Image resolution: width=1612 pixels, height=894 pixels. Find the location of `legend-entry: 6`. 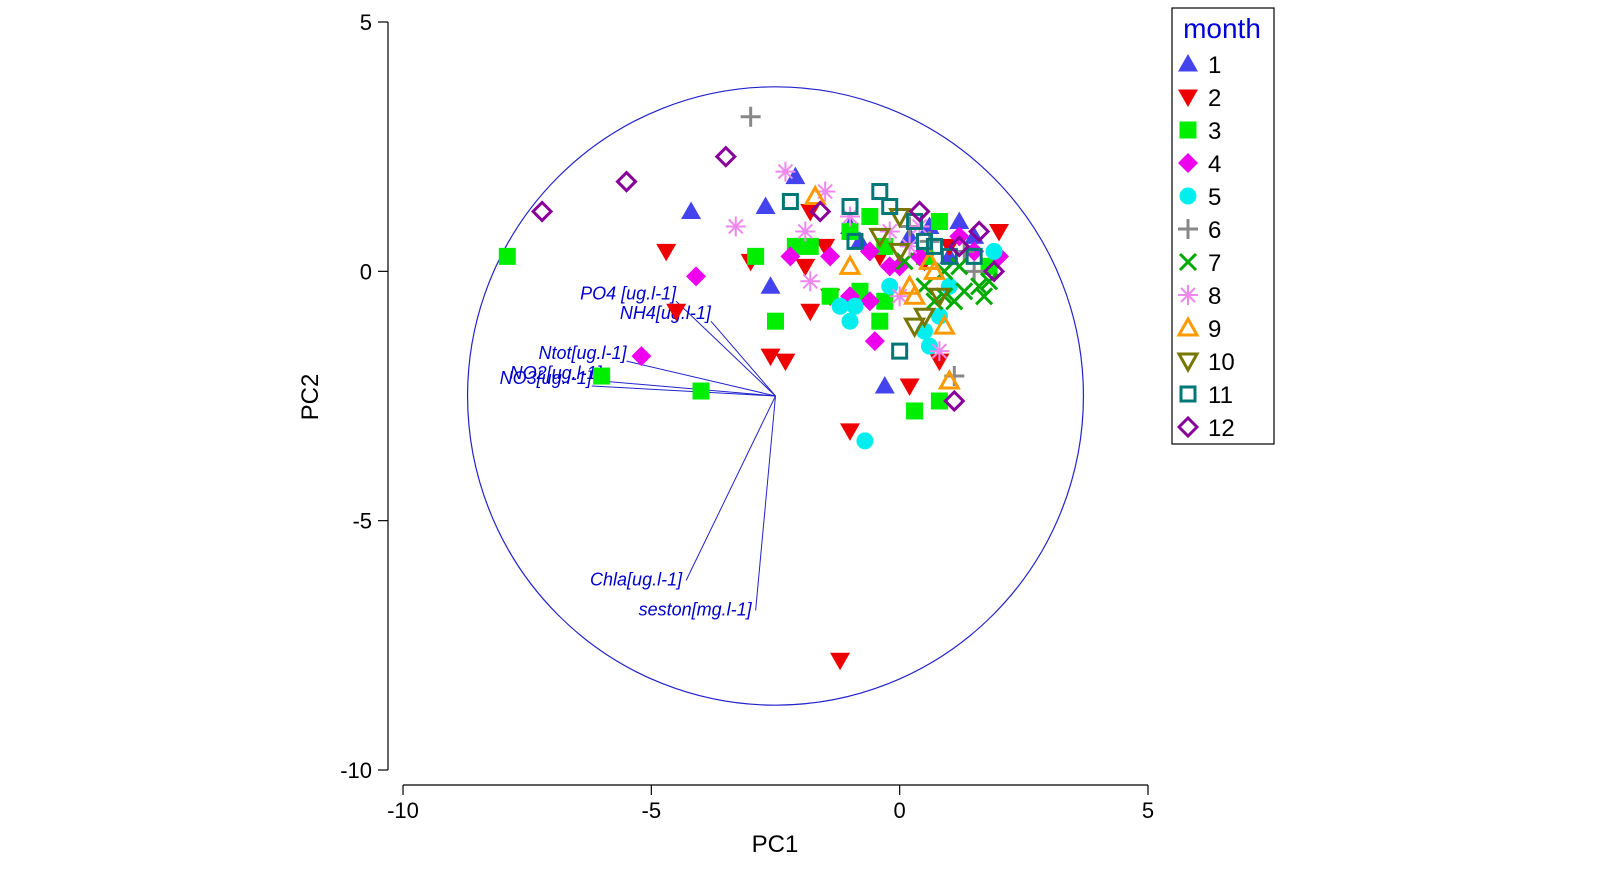

legend-entry: 6 is located at coordinates (1199, 230).